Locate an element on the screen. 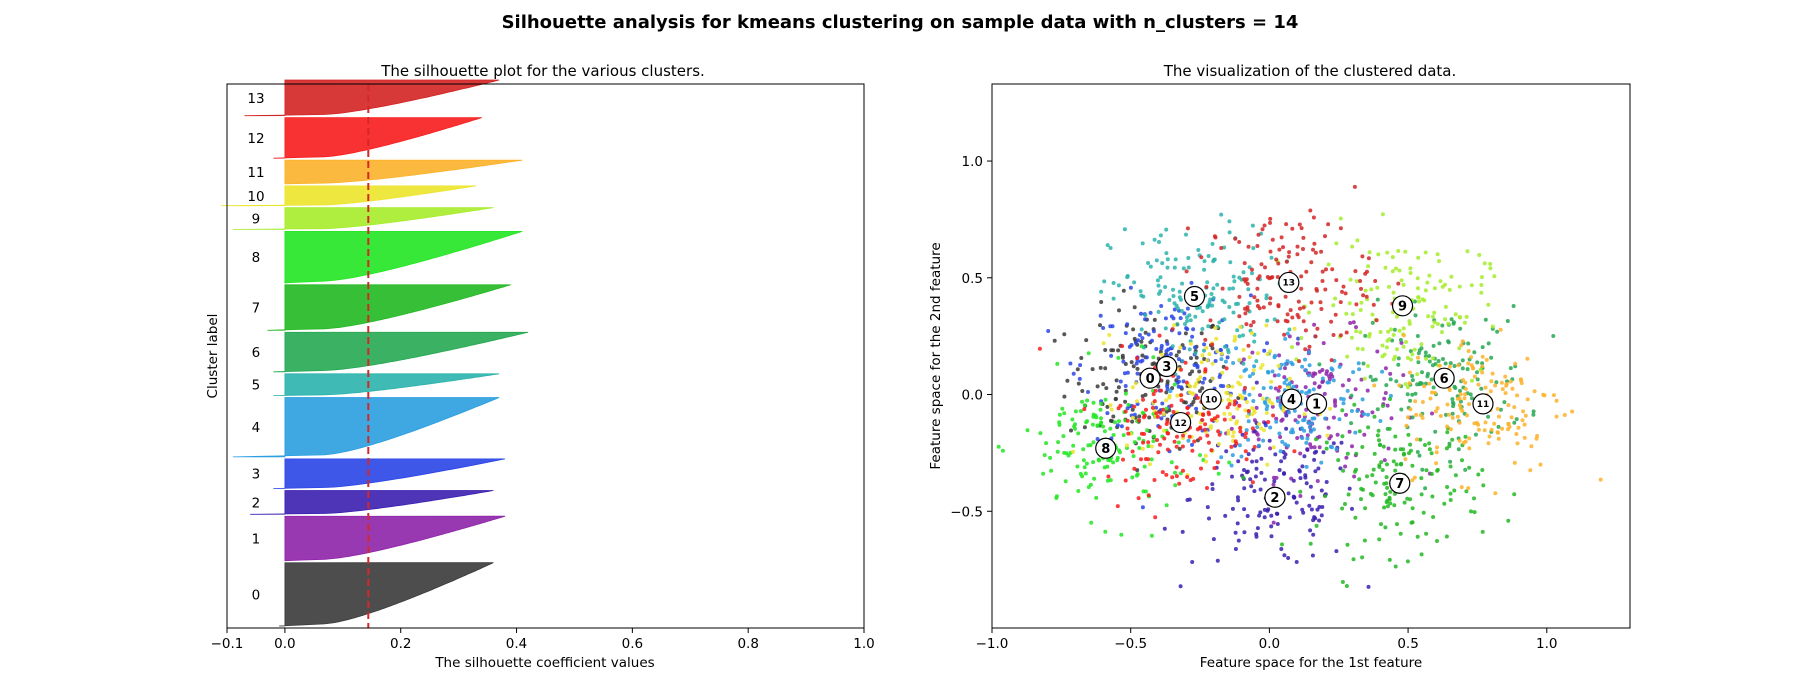  cluster-center-label: 0 is located at coordinates (1150, 379).